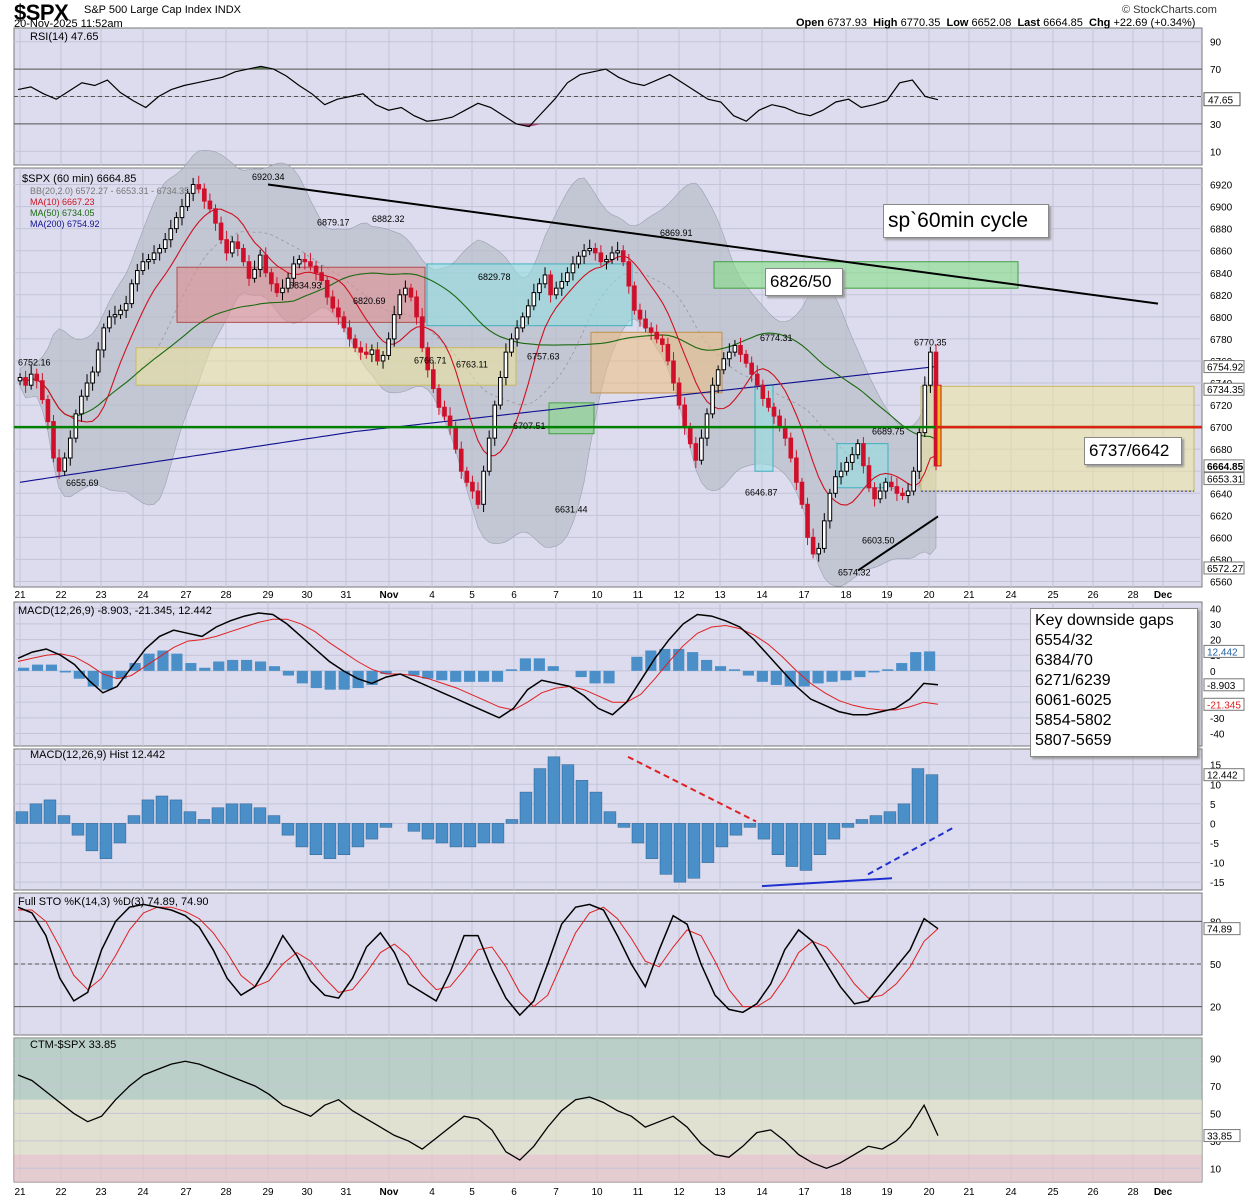 The height and width of the screenshot is (1200, 1250). Describe the element at coordinates (804, 595) in the screenshot. I see `x-tick-label: 17` at that location.